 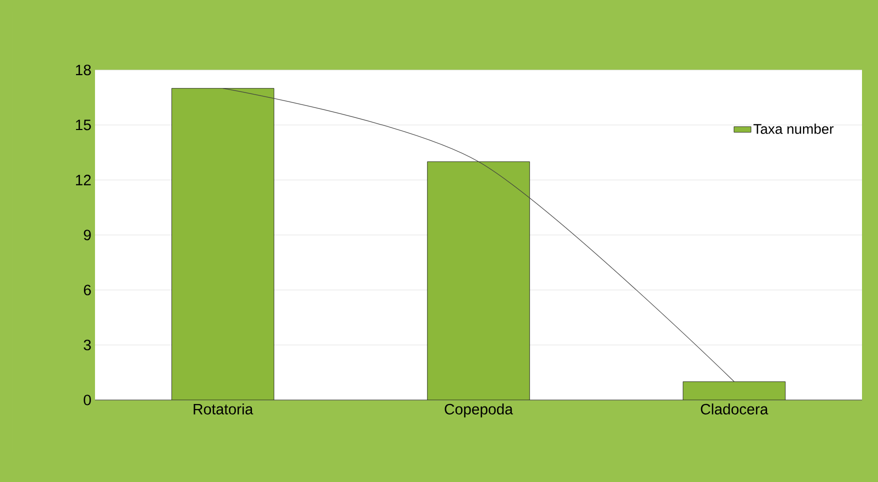 I want to click on y-tick-label: 0, so click(x=87, y=400).